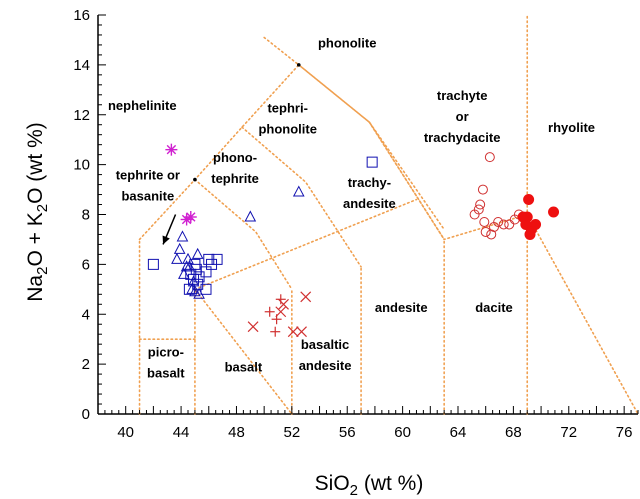 This screenshot has width=640, height=499. What do you see at coordinates (235, 157) in the screenshot?
I see `field-label-phono-tephrite: phono-` at bounding box center [235, 157].